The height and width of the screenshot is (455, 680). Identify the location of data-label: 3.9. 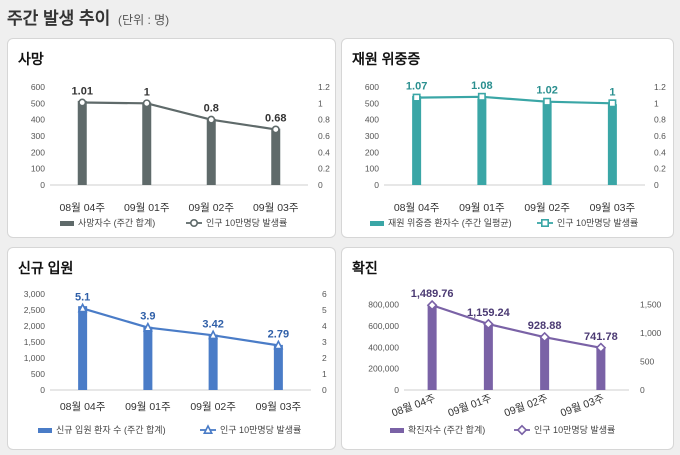
(147, 317).